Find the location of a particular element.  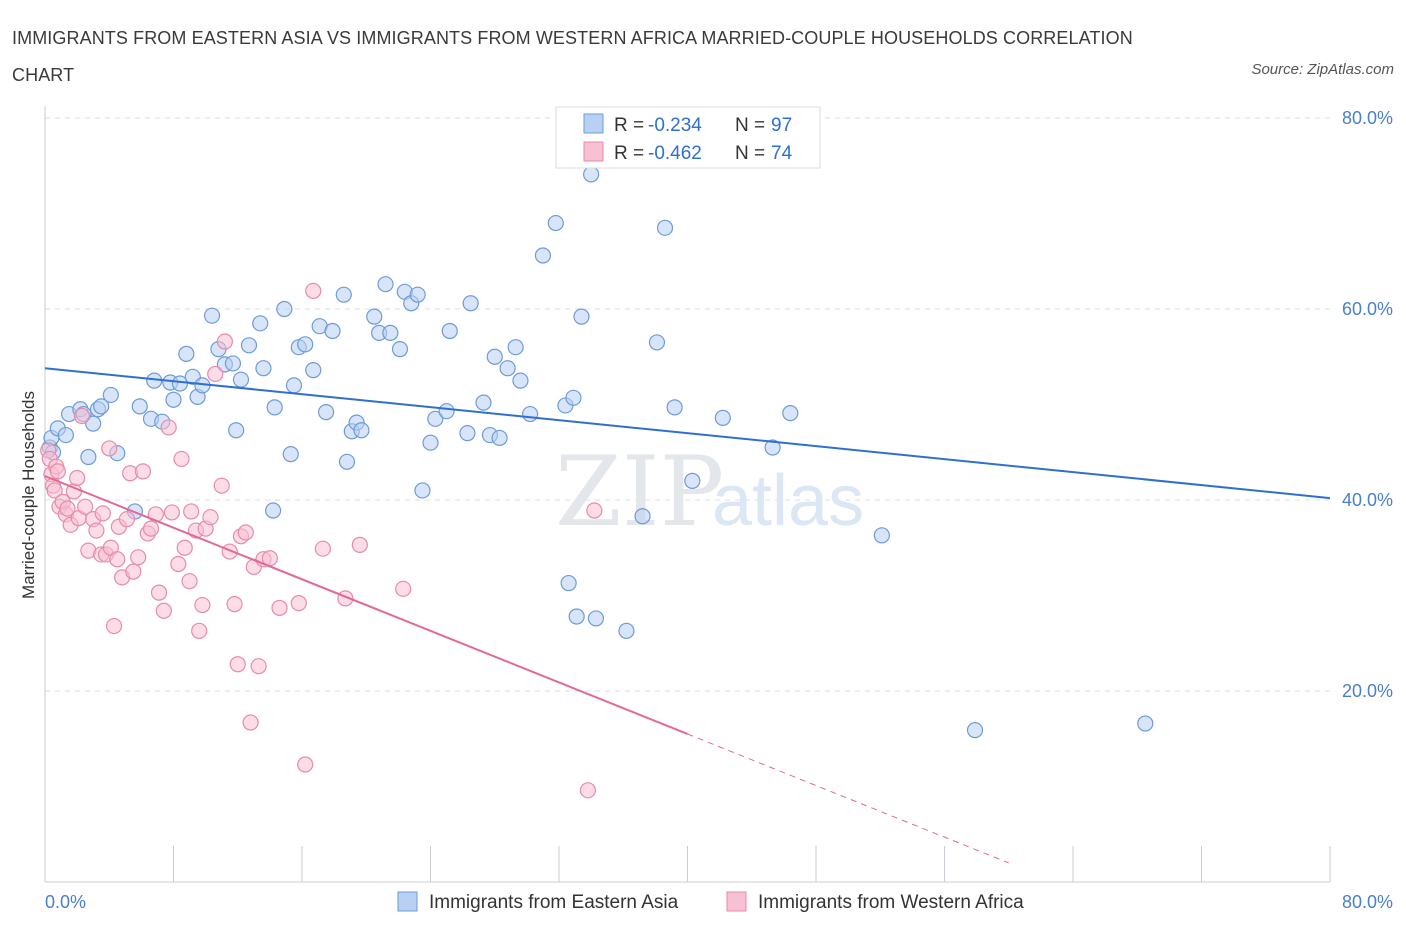

legend-r-value-1: -0.234 is located at coordinates (675, 125).